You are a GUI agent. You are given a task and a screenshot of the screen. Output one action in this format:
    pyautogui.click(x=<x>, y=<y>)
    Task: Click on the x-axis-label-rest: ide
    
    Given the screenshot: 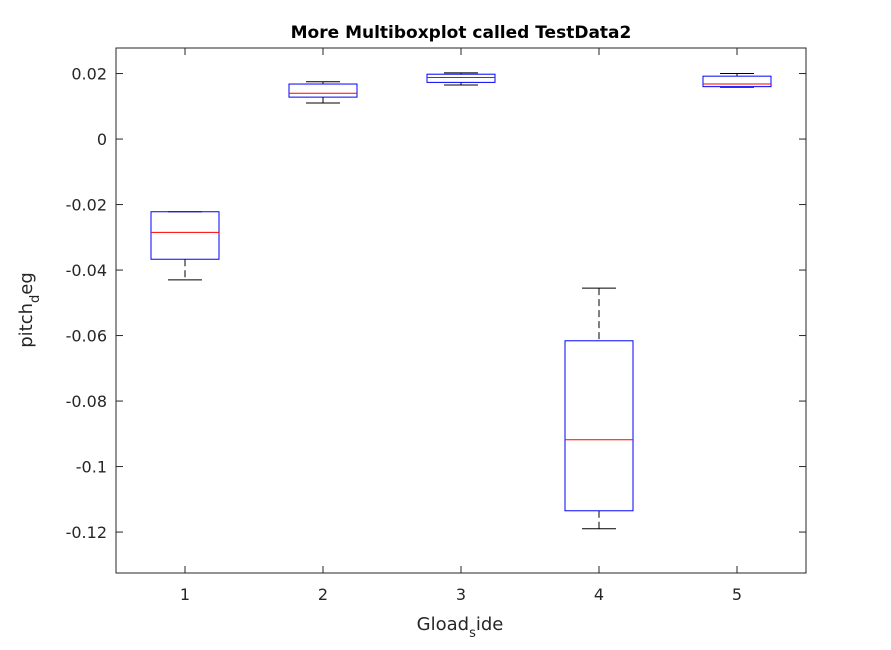 What is the action you would take?
    pyautogui.click(x=490, y=624)
    